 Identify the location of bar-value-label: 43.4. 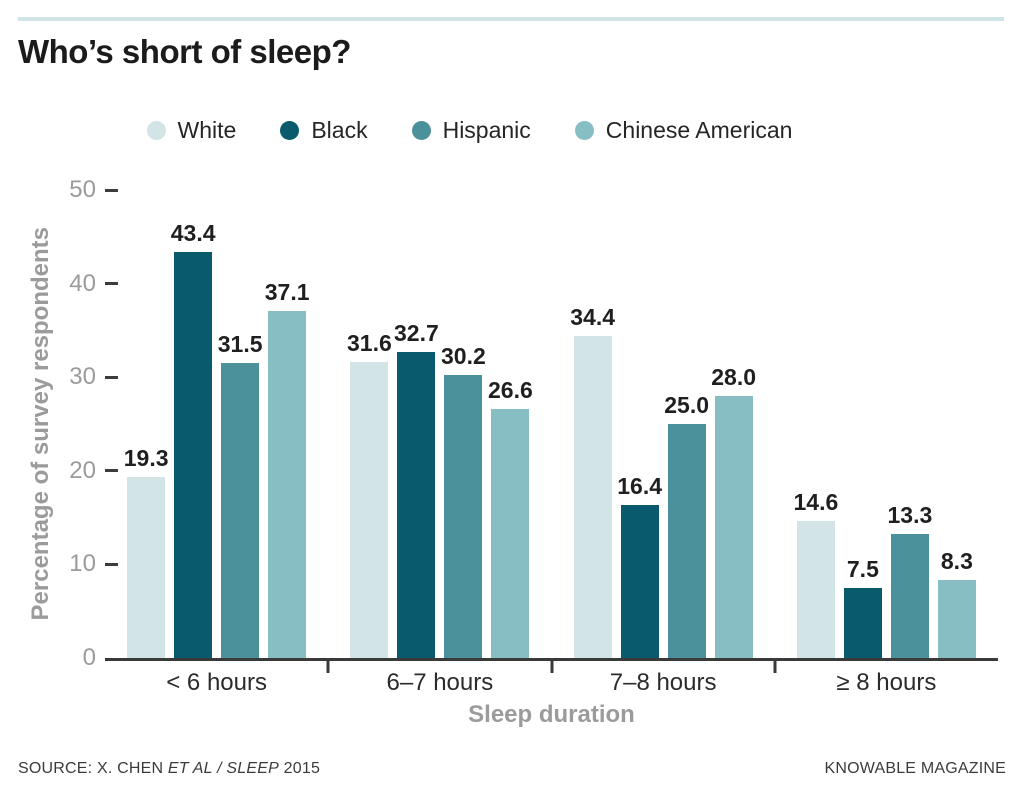
(193, 232).